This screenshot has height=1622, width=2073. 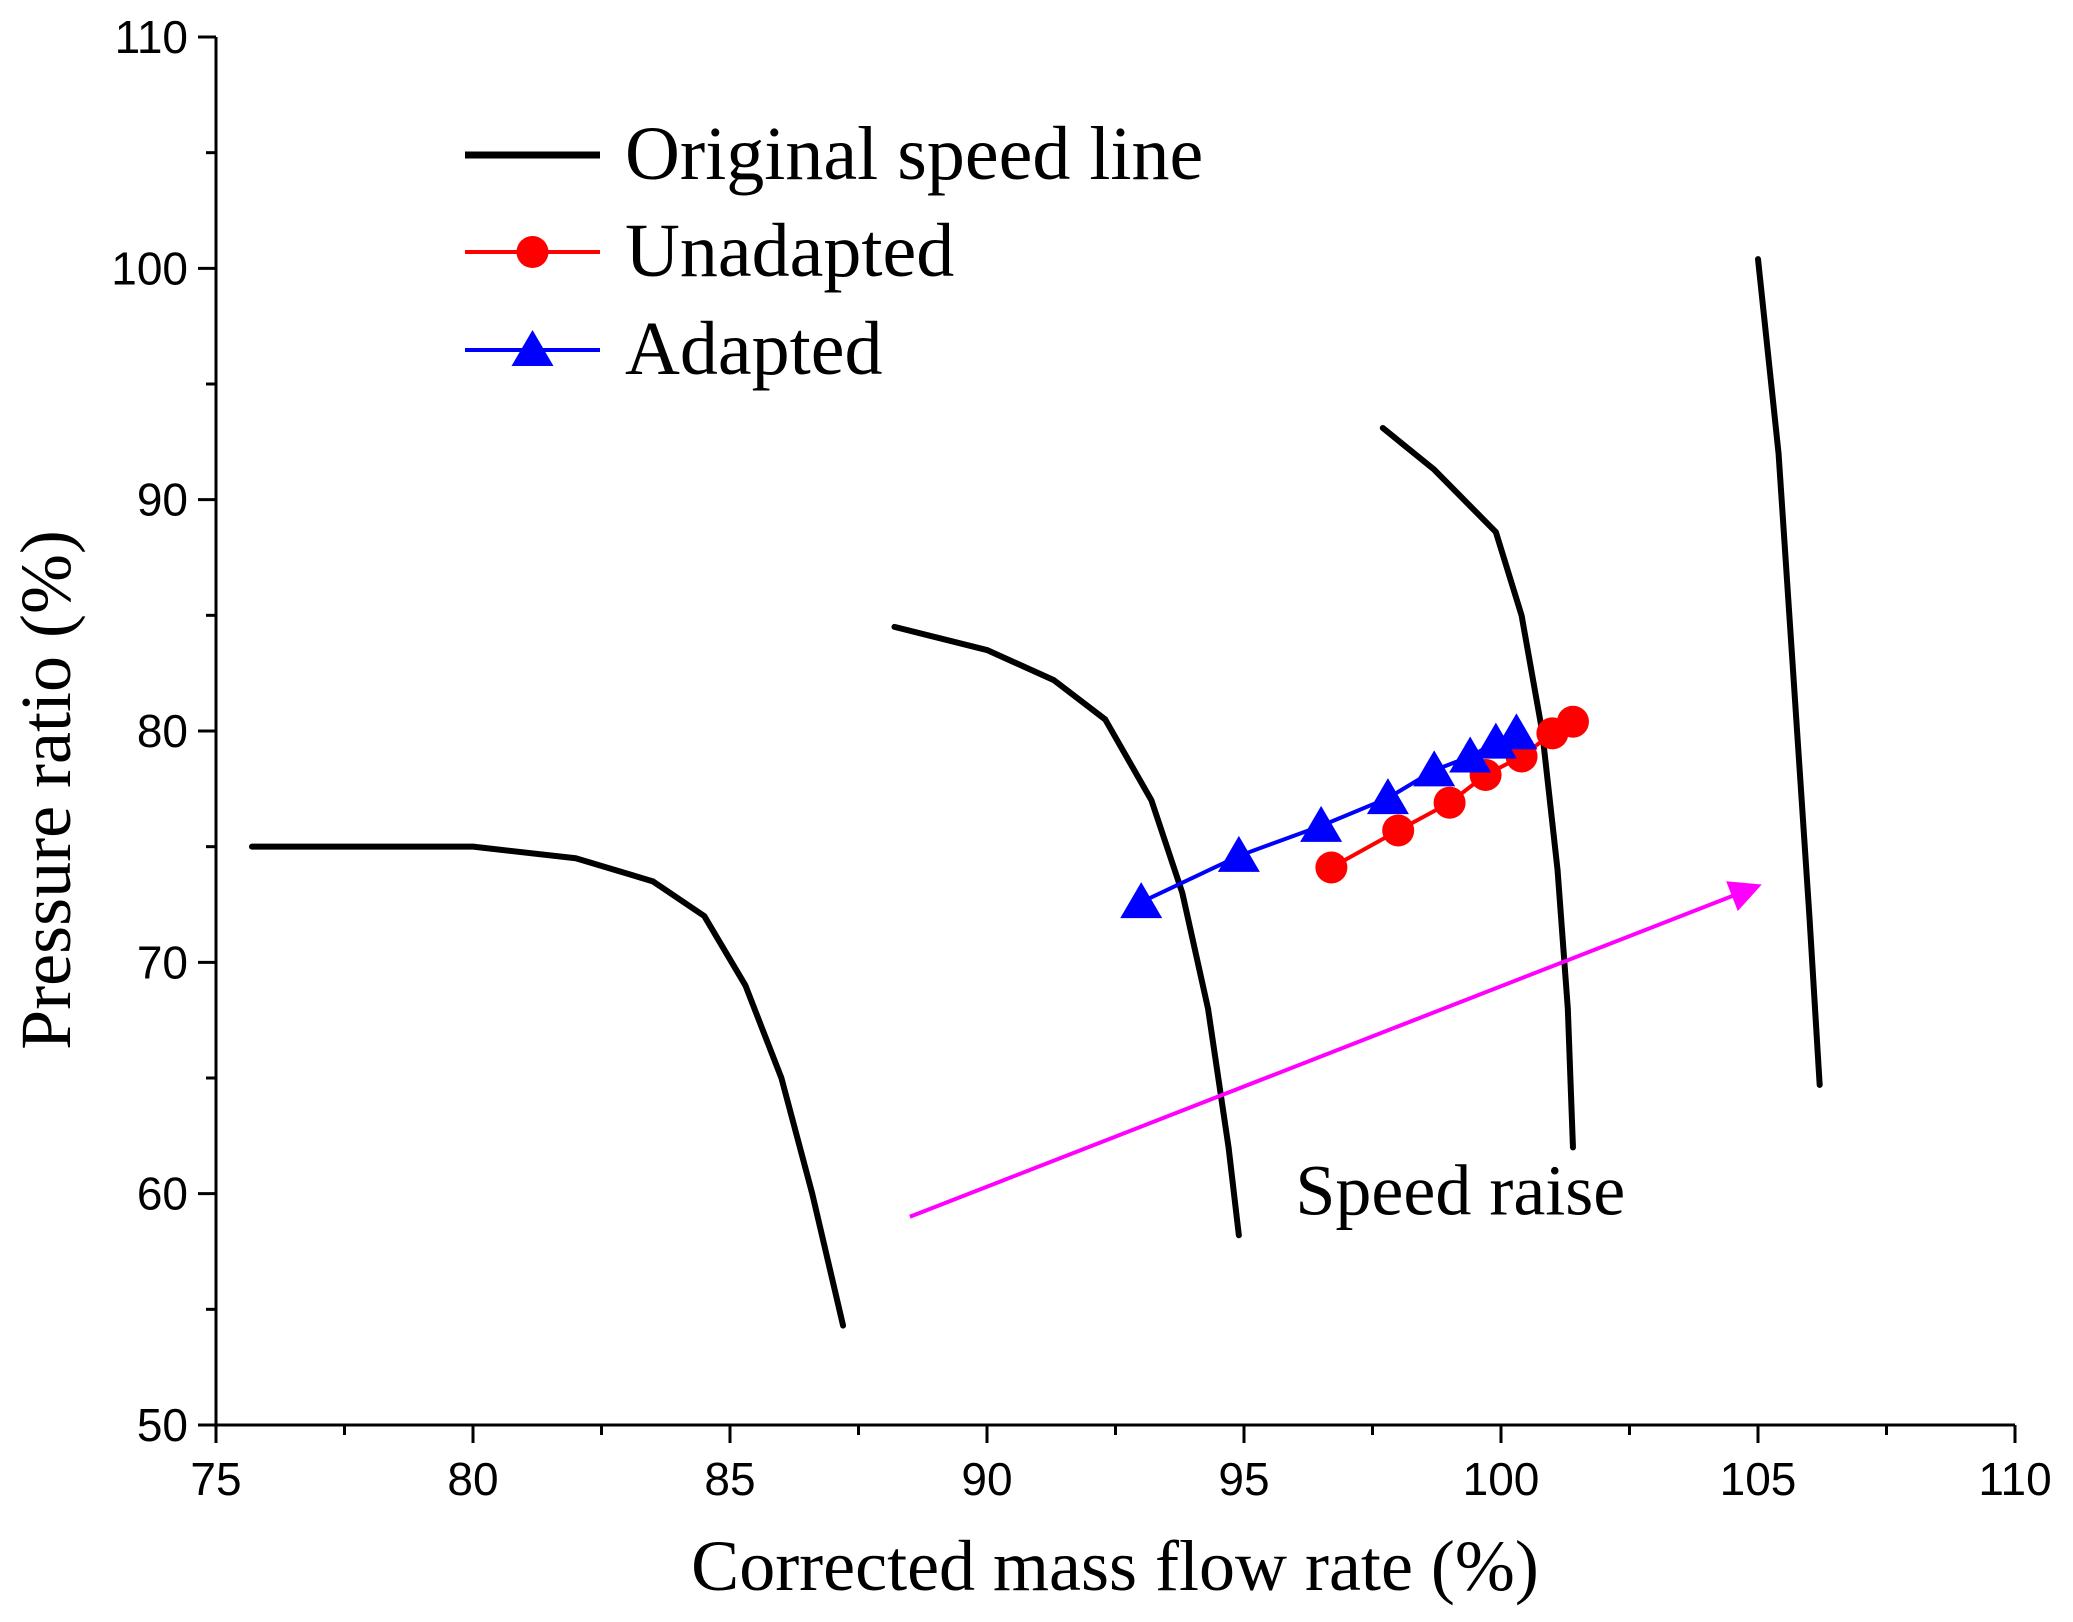 What do you see at coordinates (215, 1479) in the screenshot?
I see `x-tick-label: 75` at bounding box center [215, 1479].